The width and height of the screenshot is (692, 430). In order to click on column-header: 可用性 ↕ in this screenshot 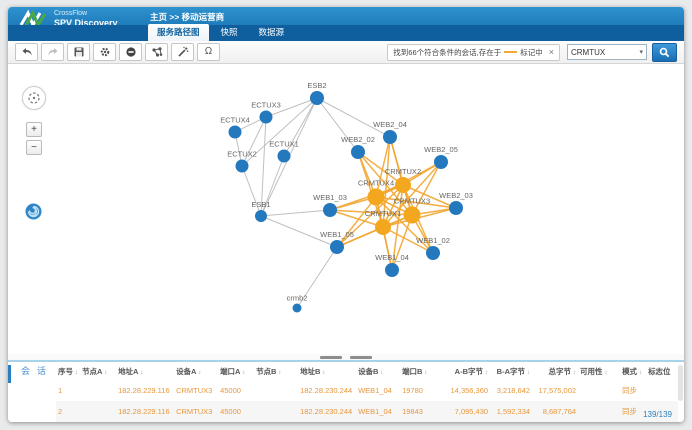, I will do `click(594, 371)`.